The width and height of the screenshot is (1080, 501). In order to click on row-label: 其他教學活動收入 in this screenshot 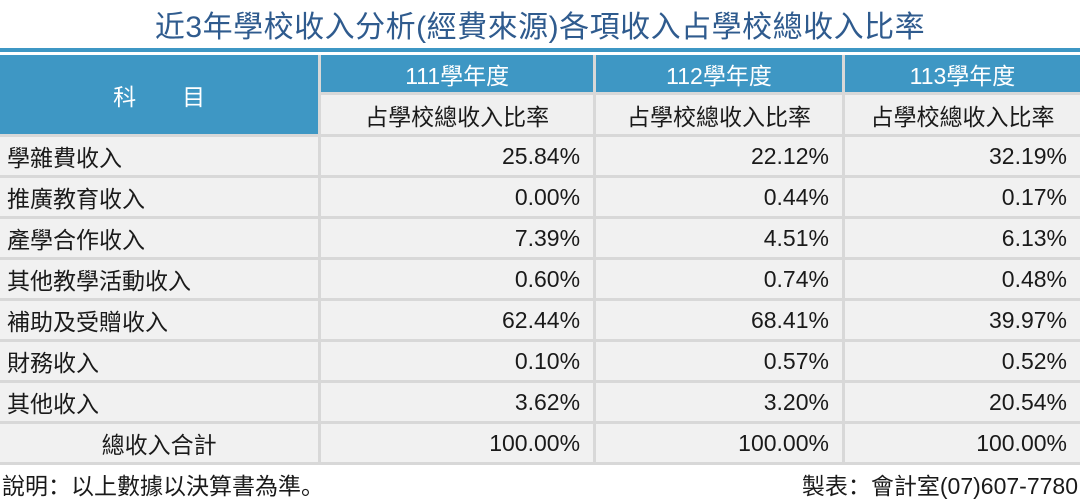, I will do `click(159, 279)`.